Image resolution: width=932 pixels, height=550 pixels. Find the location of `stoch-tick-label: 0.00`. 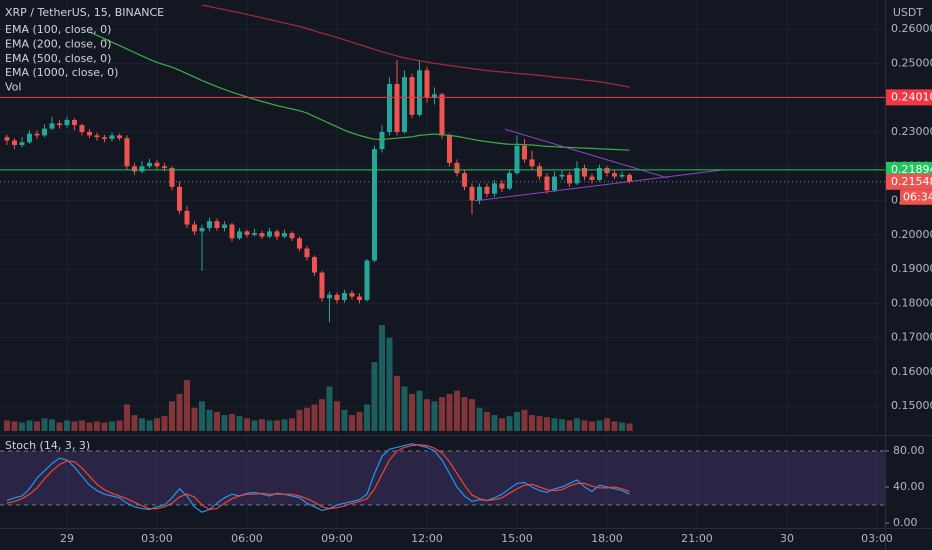

stoch-tick-label: 0.00 is located at coordinates (905, 522).